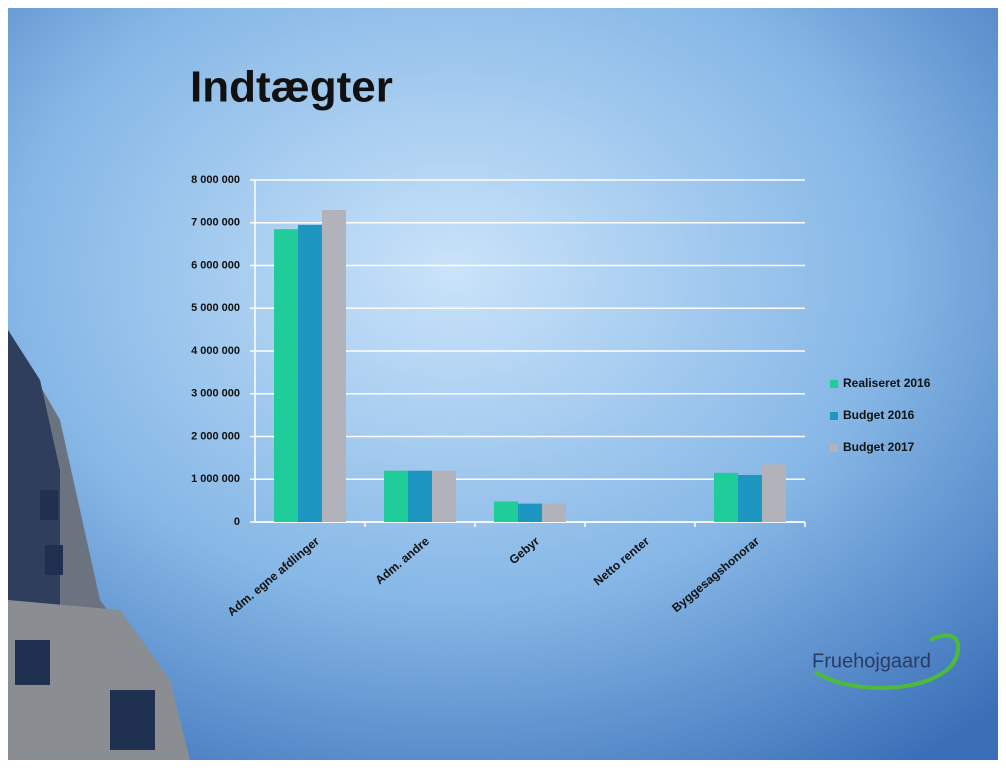 The height and width of the screenshot is (770, 1006). What do you see at coordinates (99, 545) in the screenshot?
I see `building` at bounding box center [99, 545].